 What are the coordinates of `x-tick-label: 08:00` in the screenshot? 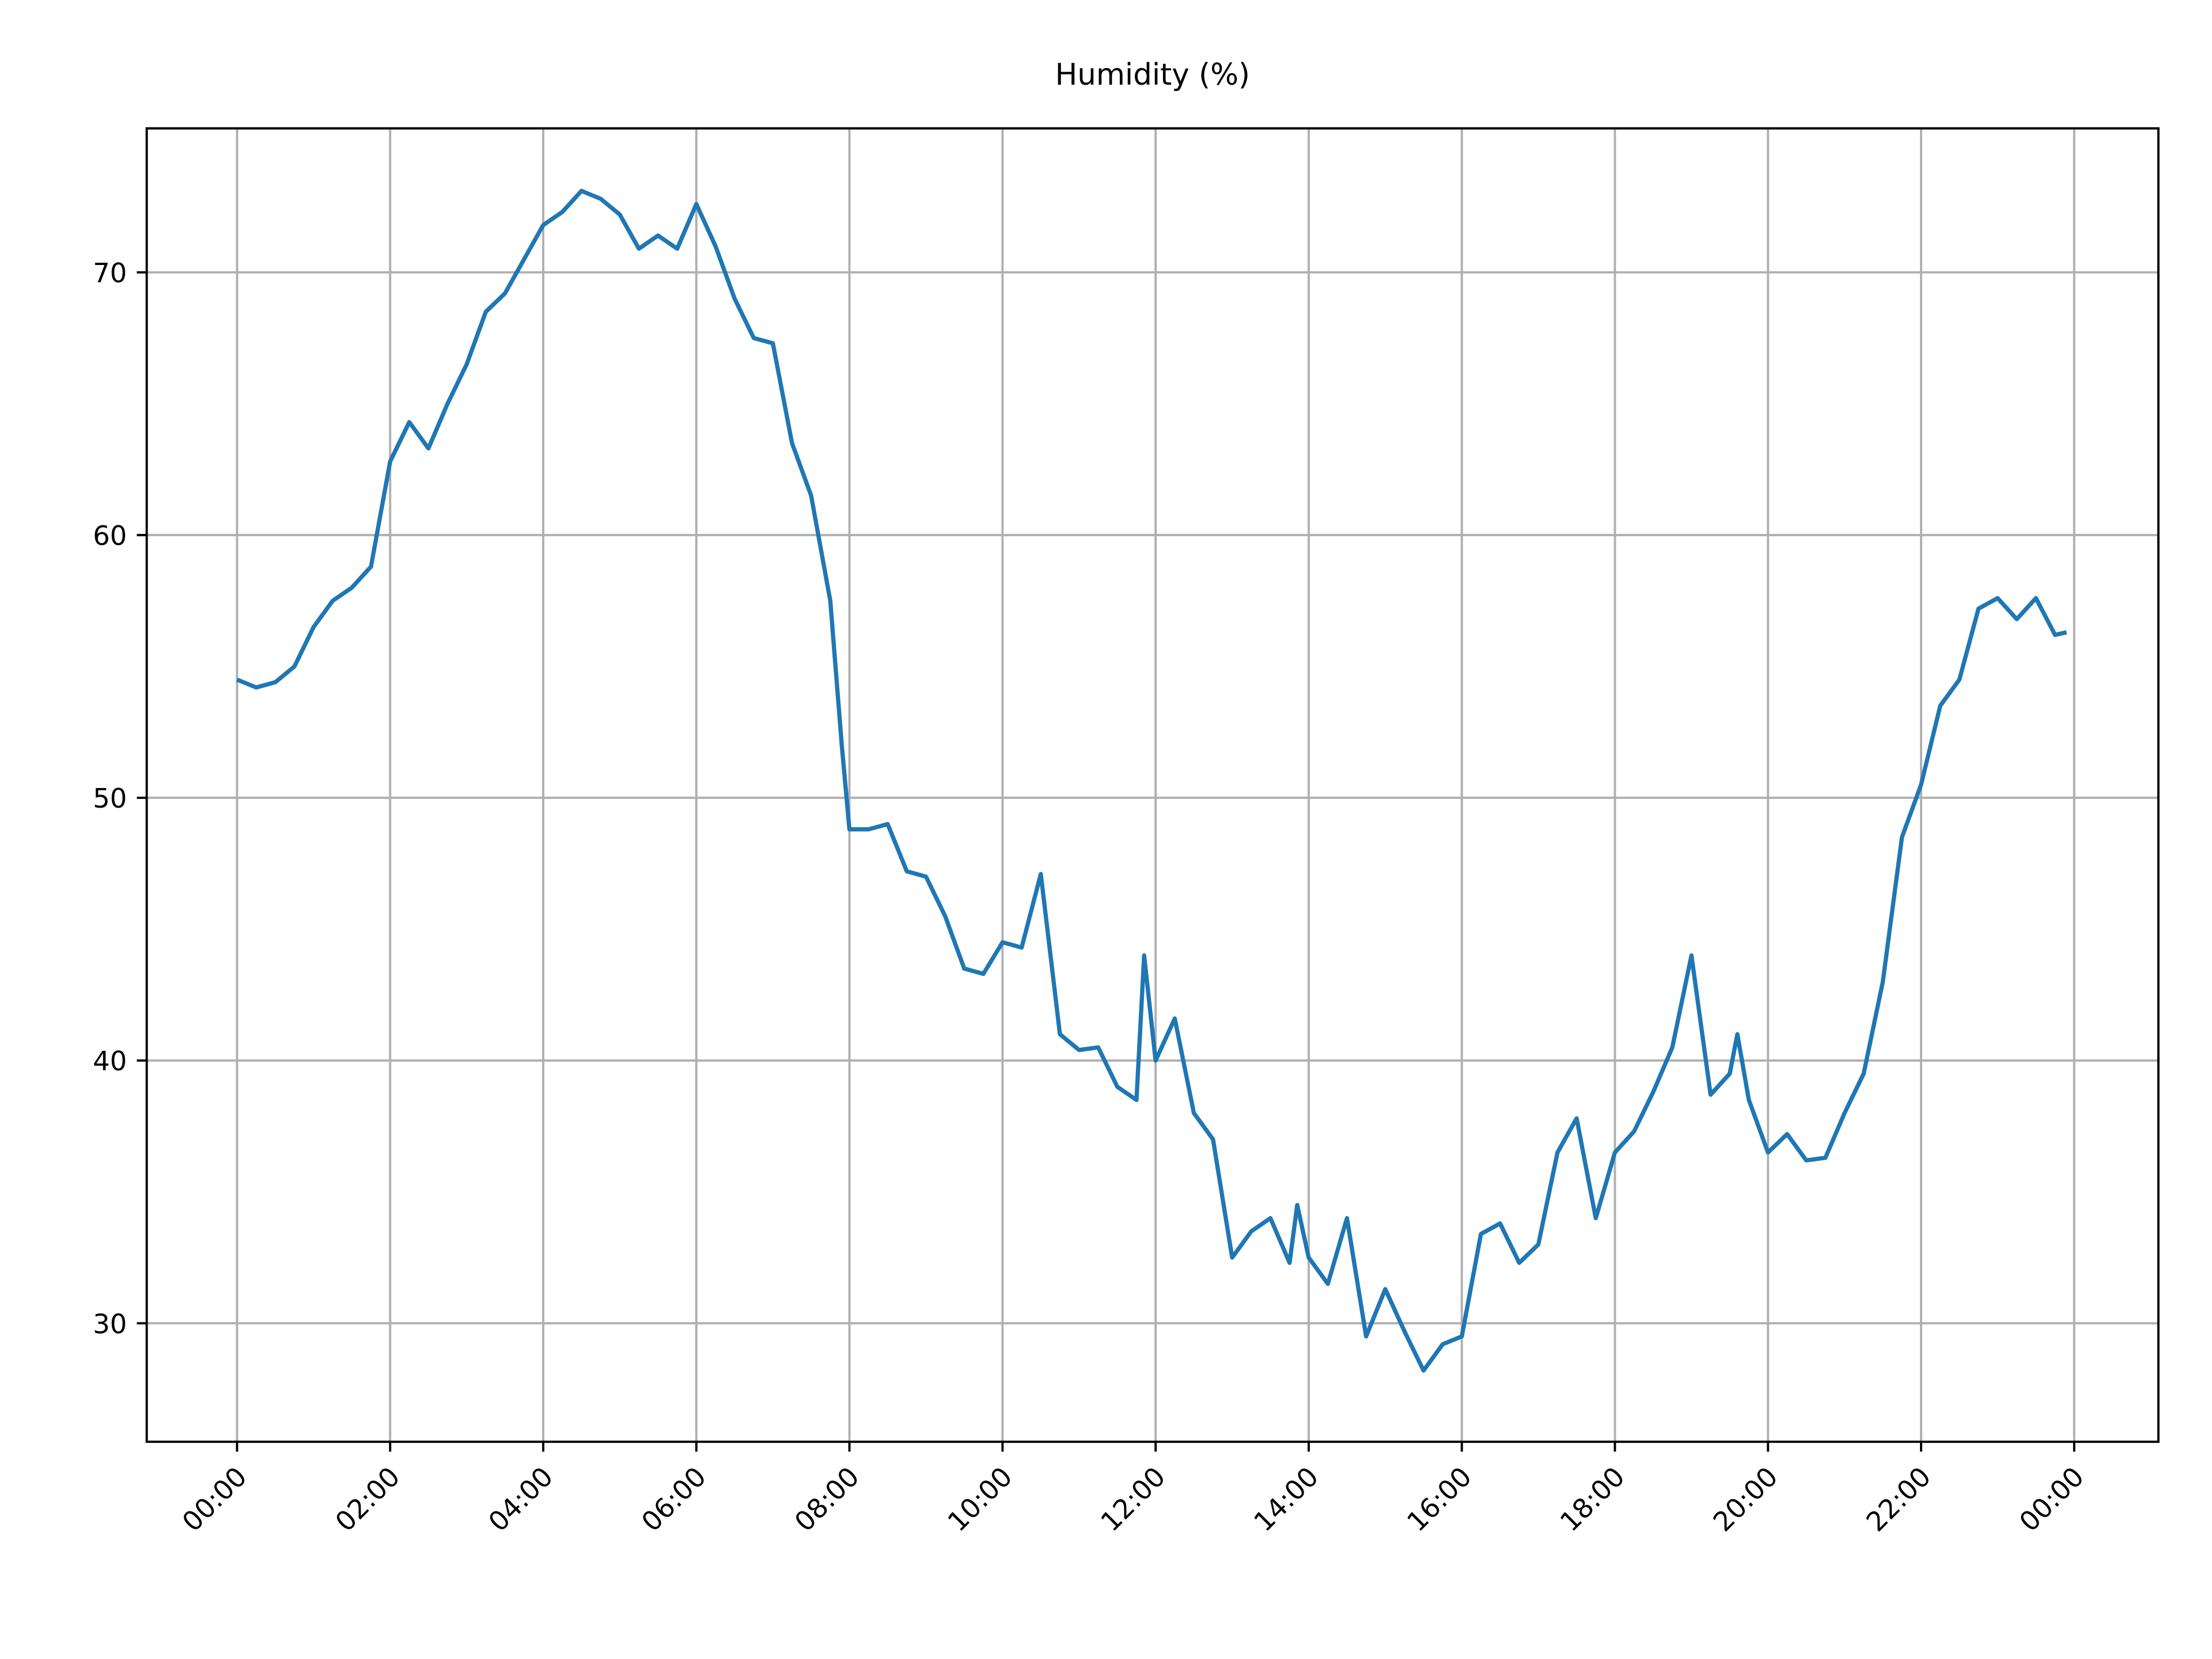 It's located at (827, 1499).